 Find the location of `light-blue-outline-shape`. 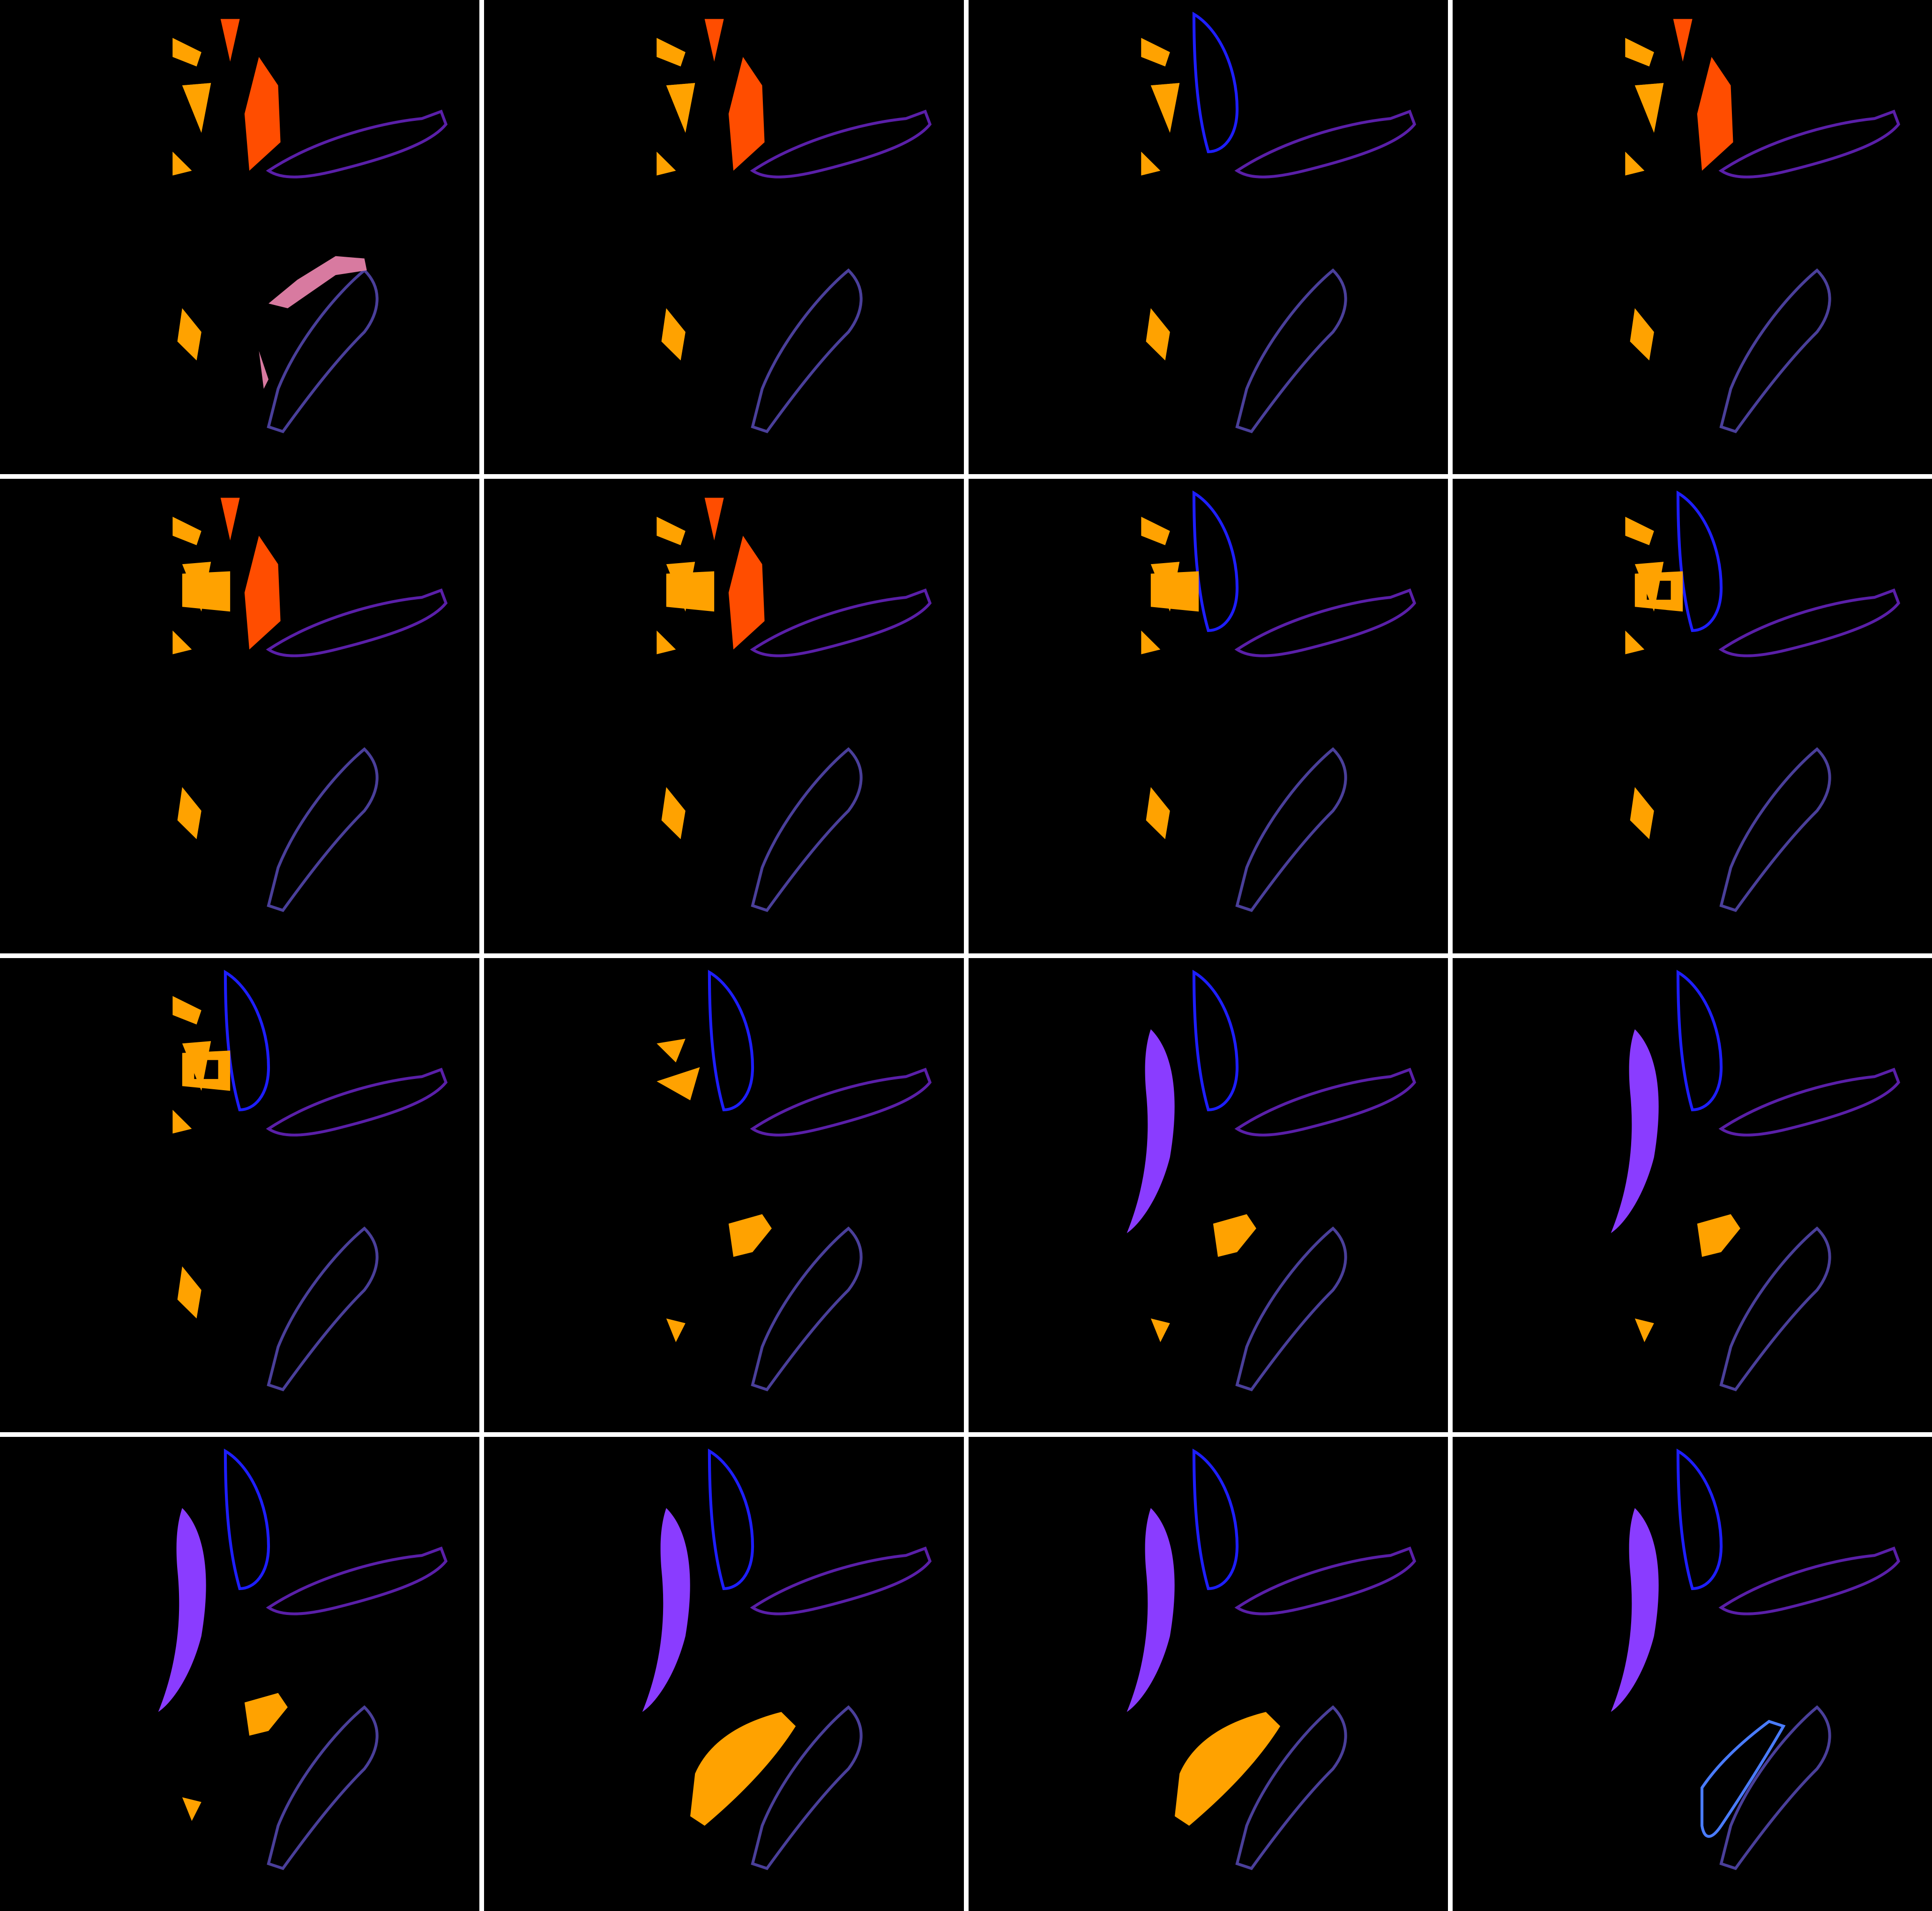

light-blue-outline-shape is located at coordinates (1743, 1778).